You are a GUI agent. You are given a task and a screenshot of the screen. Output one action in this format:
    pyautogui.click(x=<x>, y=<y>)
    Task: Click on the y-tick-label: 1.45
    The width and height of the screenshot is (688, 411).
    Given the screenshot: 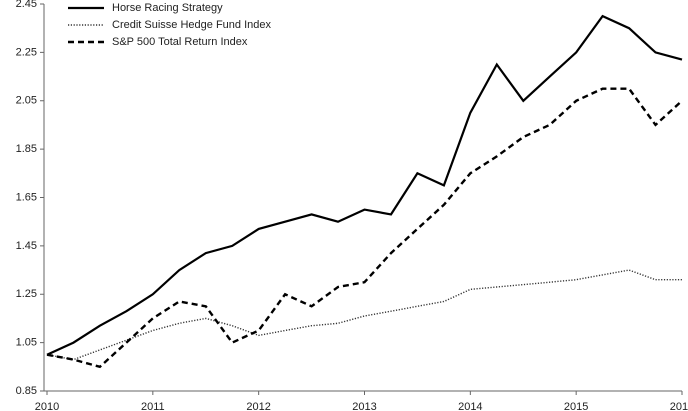 What is the action you would take?
    pyautogui.click(x=26, y=246)
    